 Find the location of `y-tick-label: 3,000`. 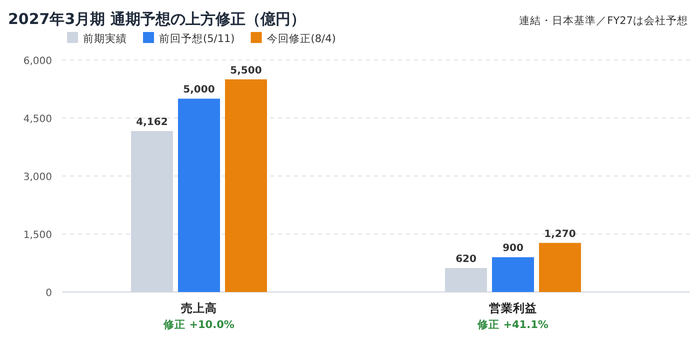

y-tick-label: 3,000 is located at coordinates (37, 177).